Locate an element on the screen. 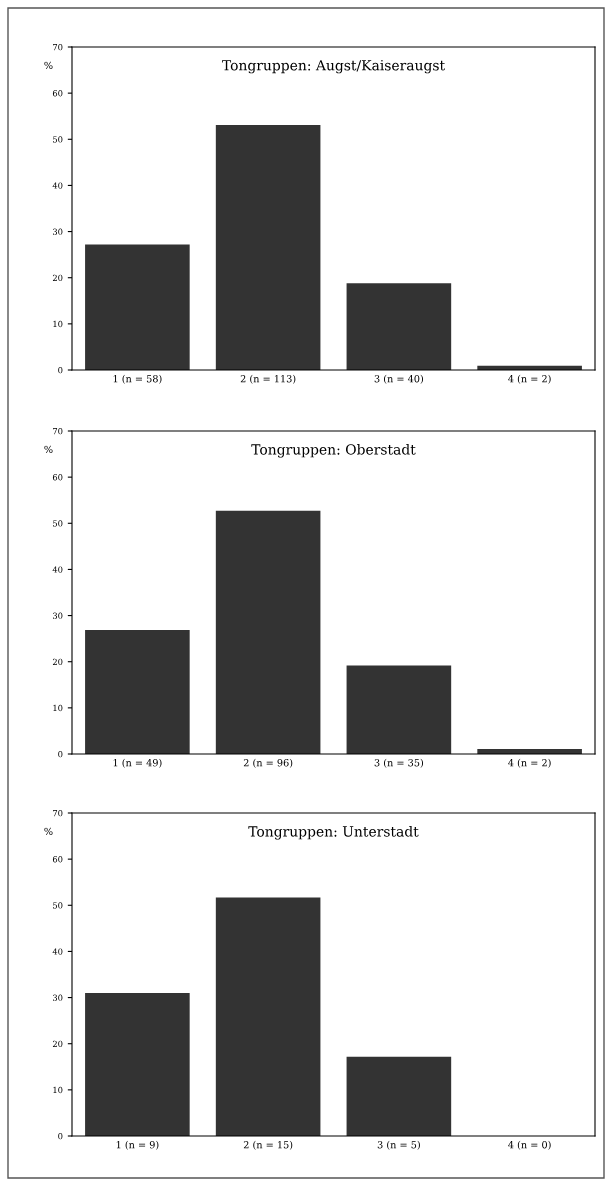  x-tick-label: 3 (n = 5) is located at coordinates (398, 1145).